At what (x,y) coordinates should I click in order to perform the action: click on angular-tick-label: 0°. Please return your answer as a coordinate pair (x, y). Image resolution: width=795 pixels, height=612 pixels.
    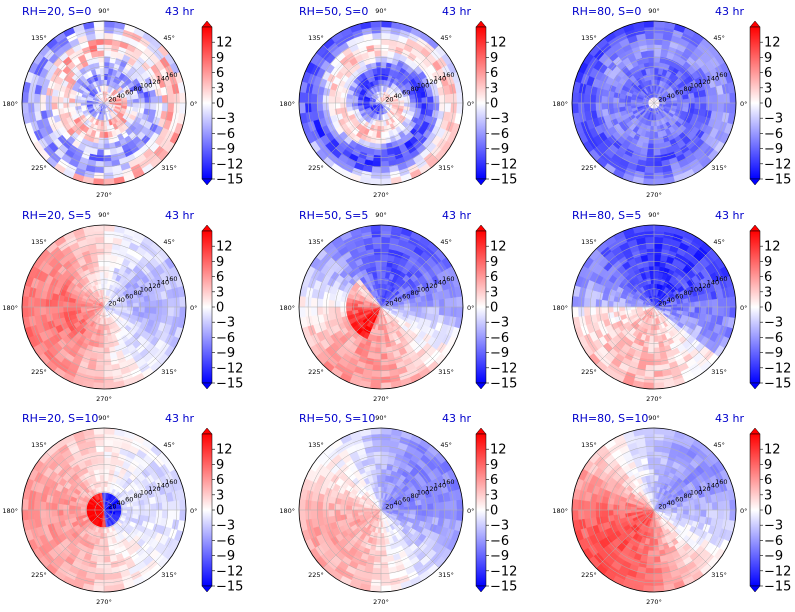
    Looking at the image, I should click on (193, 308).